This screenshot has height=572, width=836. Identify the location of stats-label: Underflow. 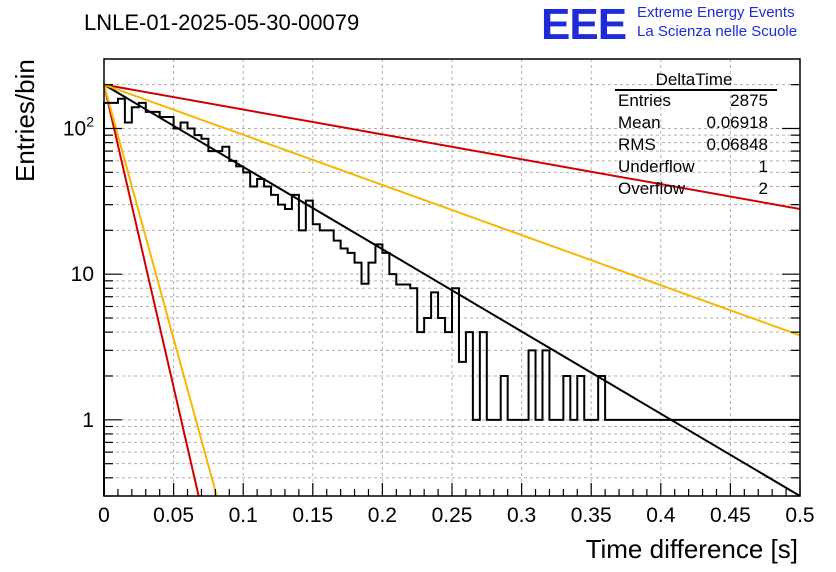
(656, 166).